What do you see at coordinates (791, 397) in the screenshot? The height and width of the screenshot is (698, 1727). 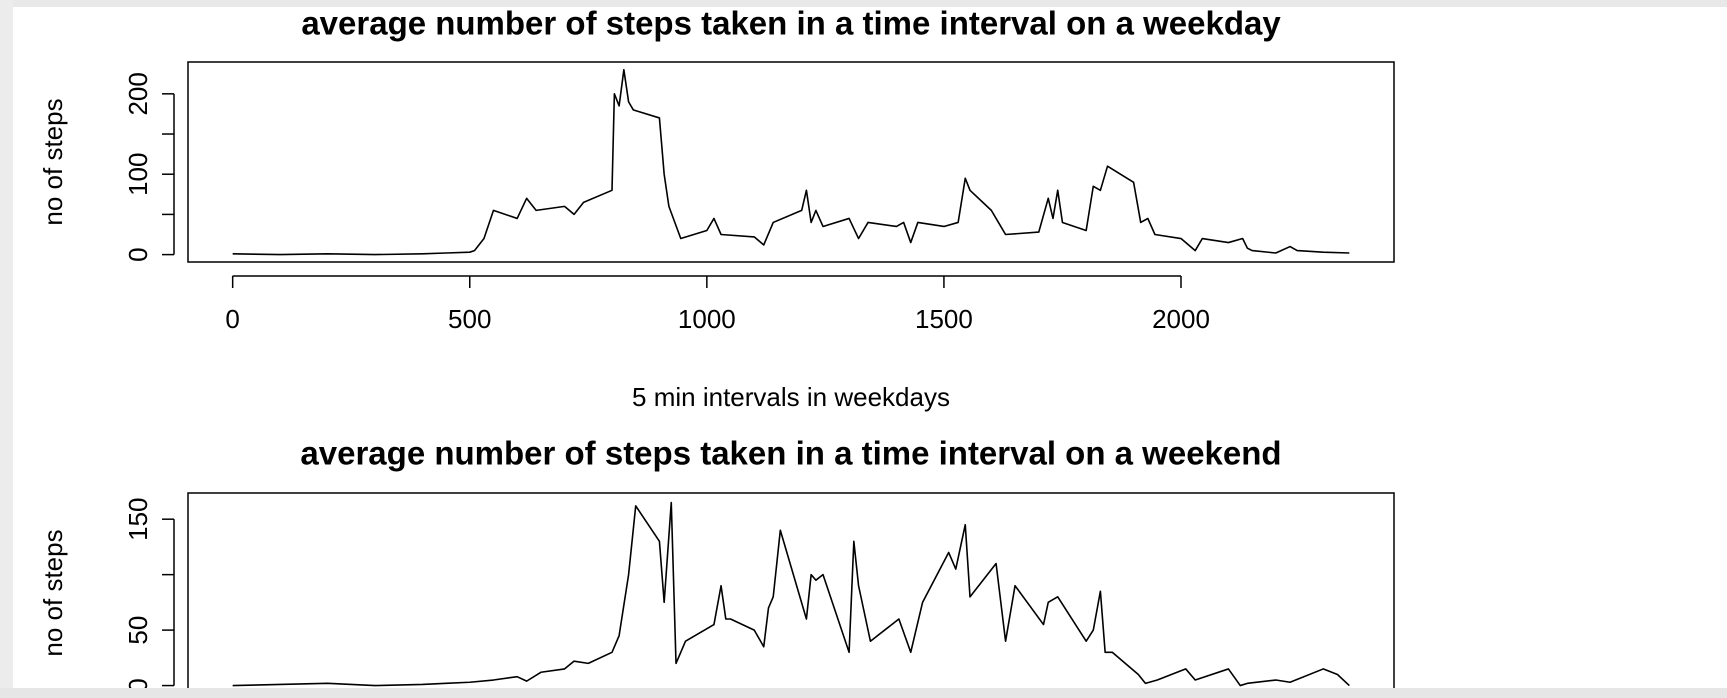 I see `x-axis-label: 5 min intervals in weekdays` at bounding box center [791, 397].